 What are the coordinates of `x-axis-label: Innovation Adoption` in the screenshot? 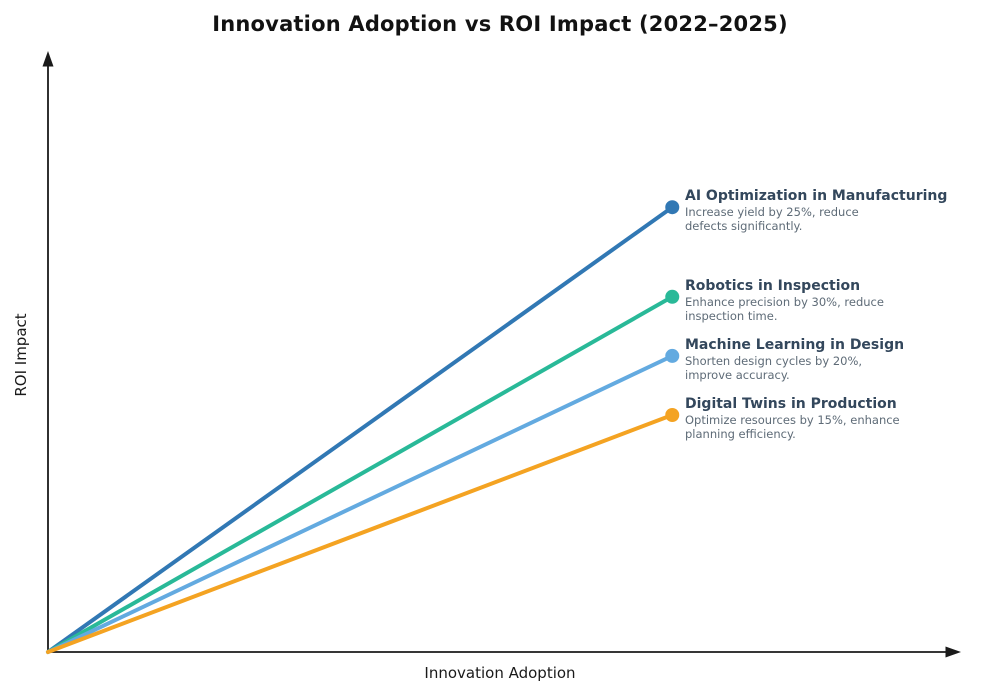 It's located at (500, 673).